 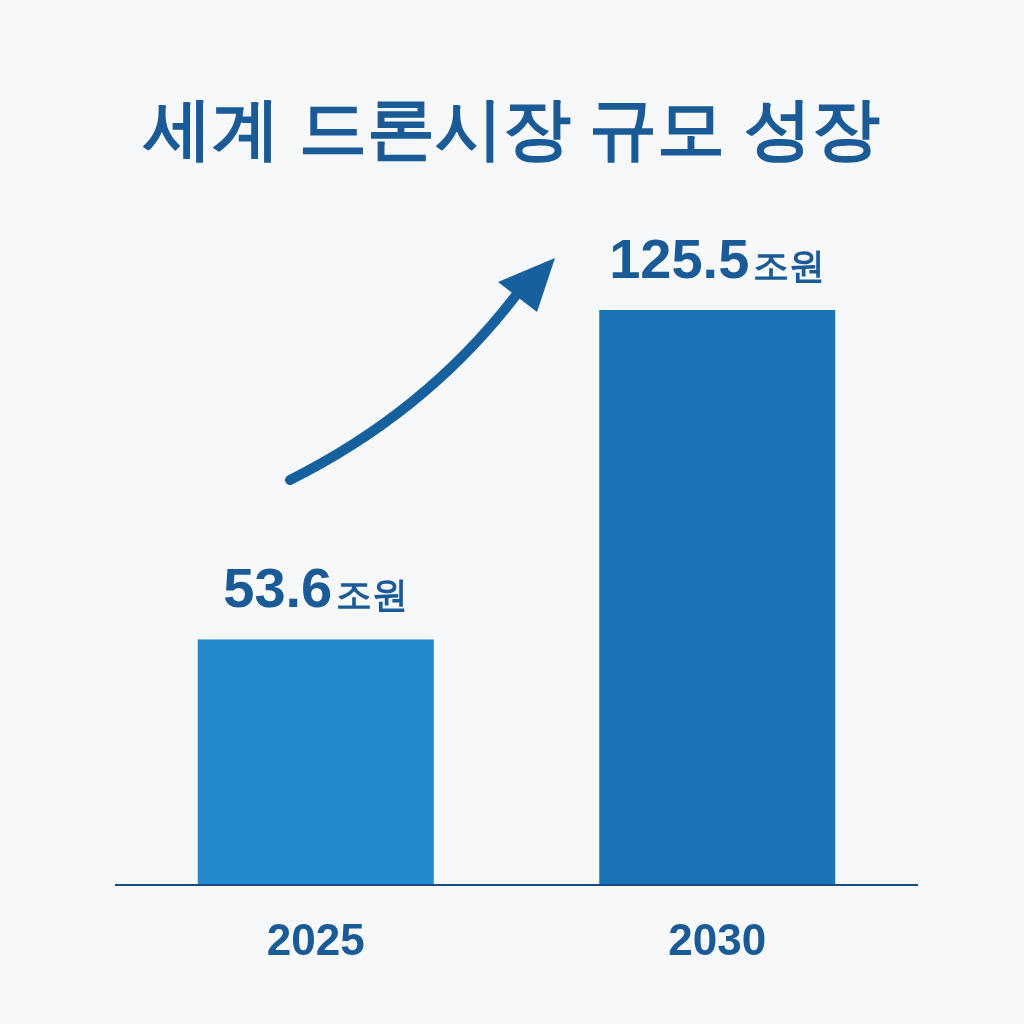 What do you see at coordinates (511, 128) in the screenshot?
I see `chart-title: 세계 드론시장 규모 성장` at bounding box center [511, 128].